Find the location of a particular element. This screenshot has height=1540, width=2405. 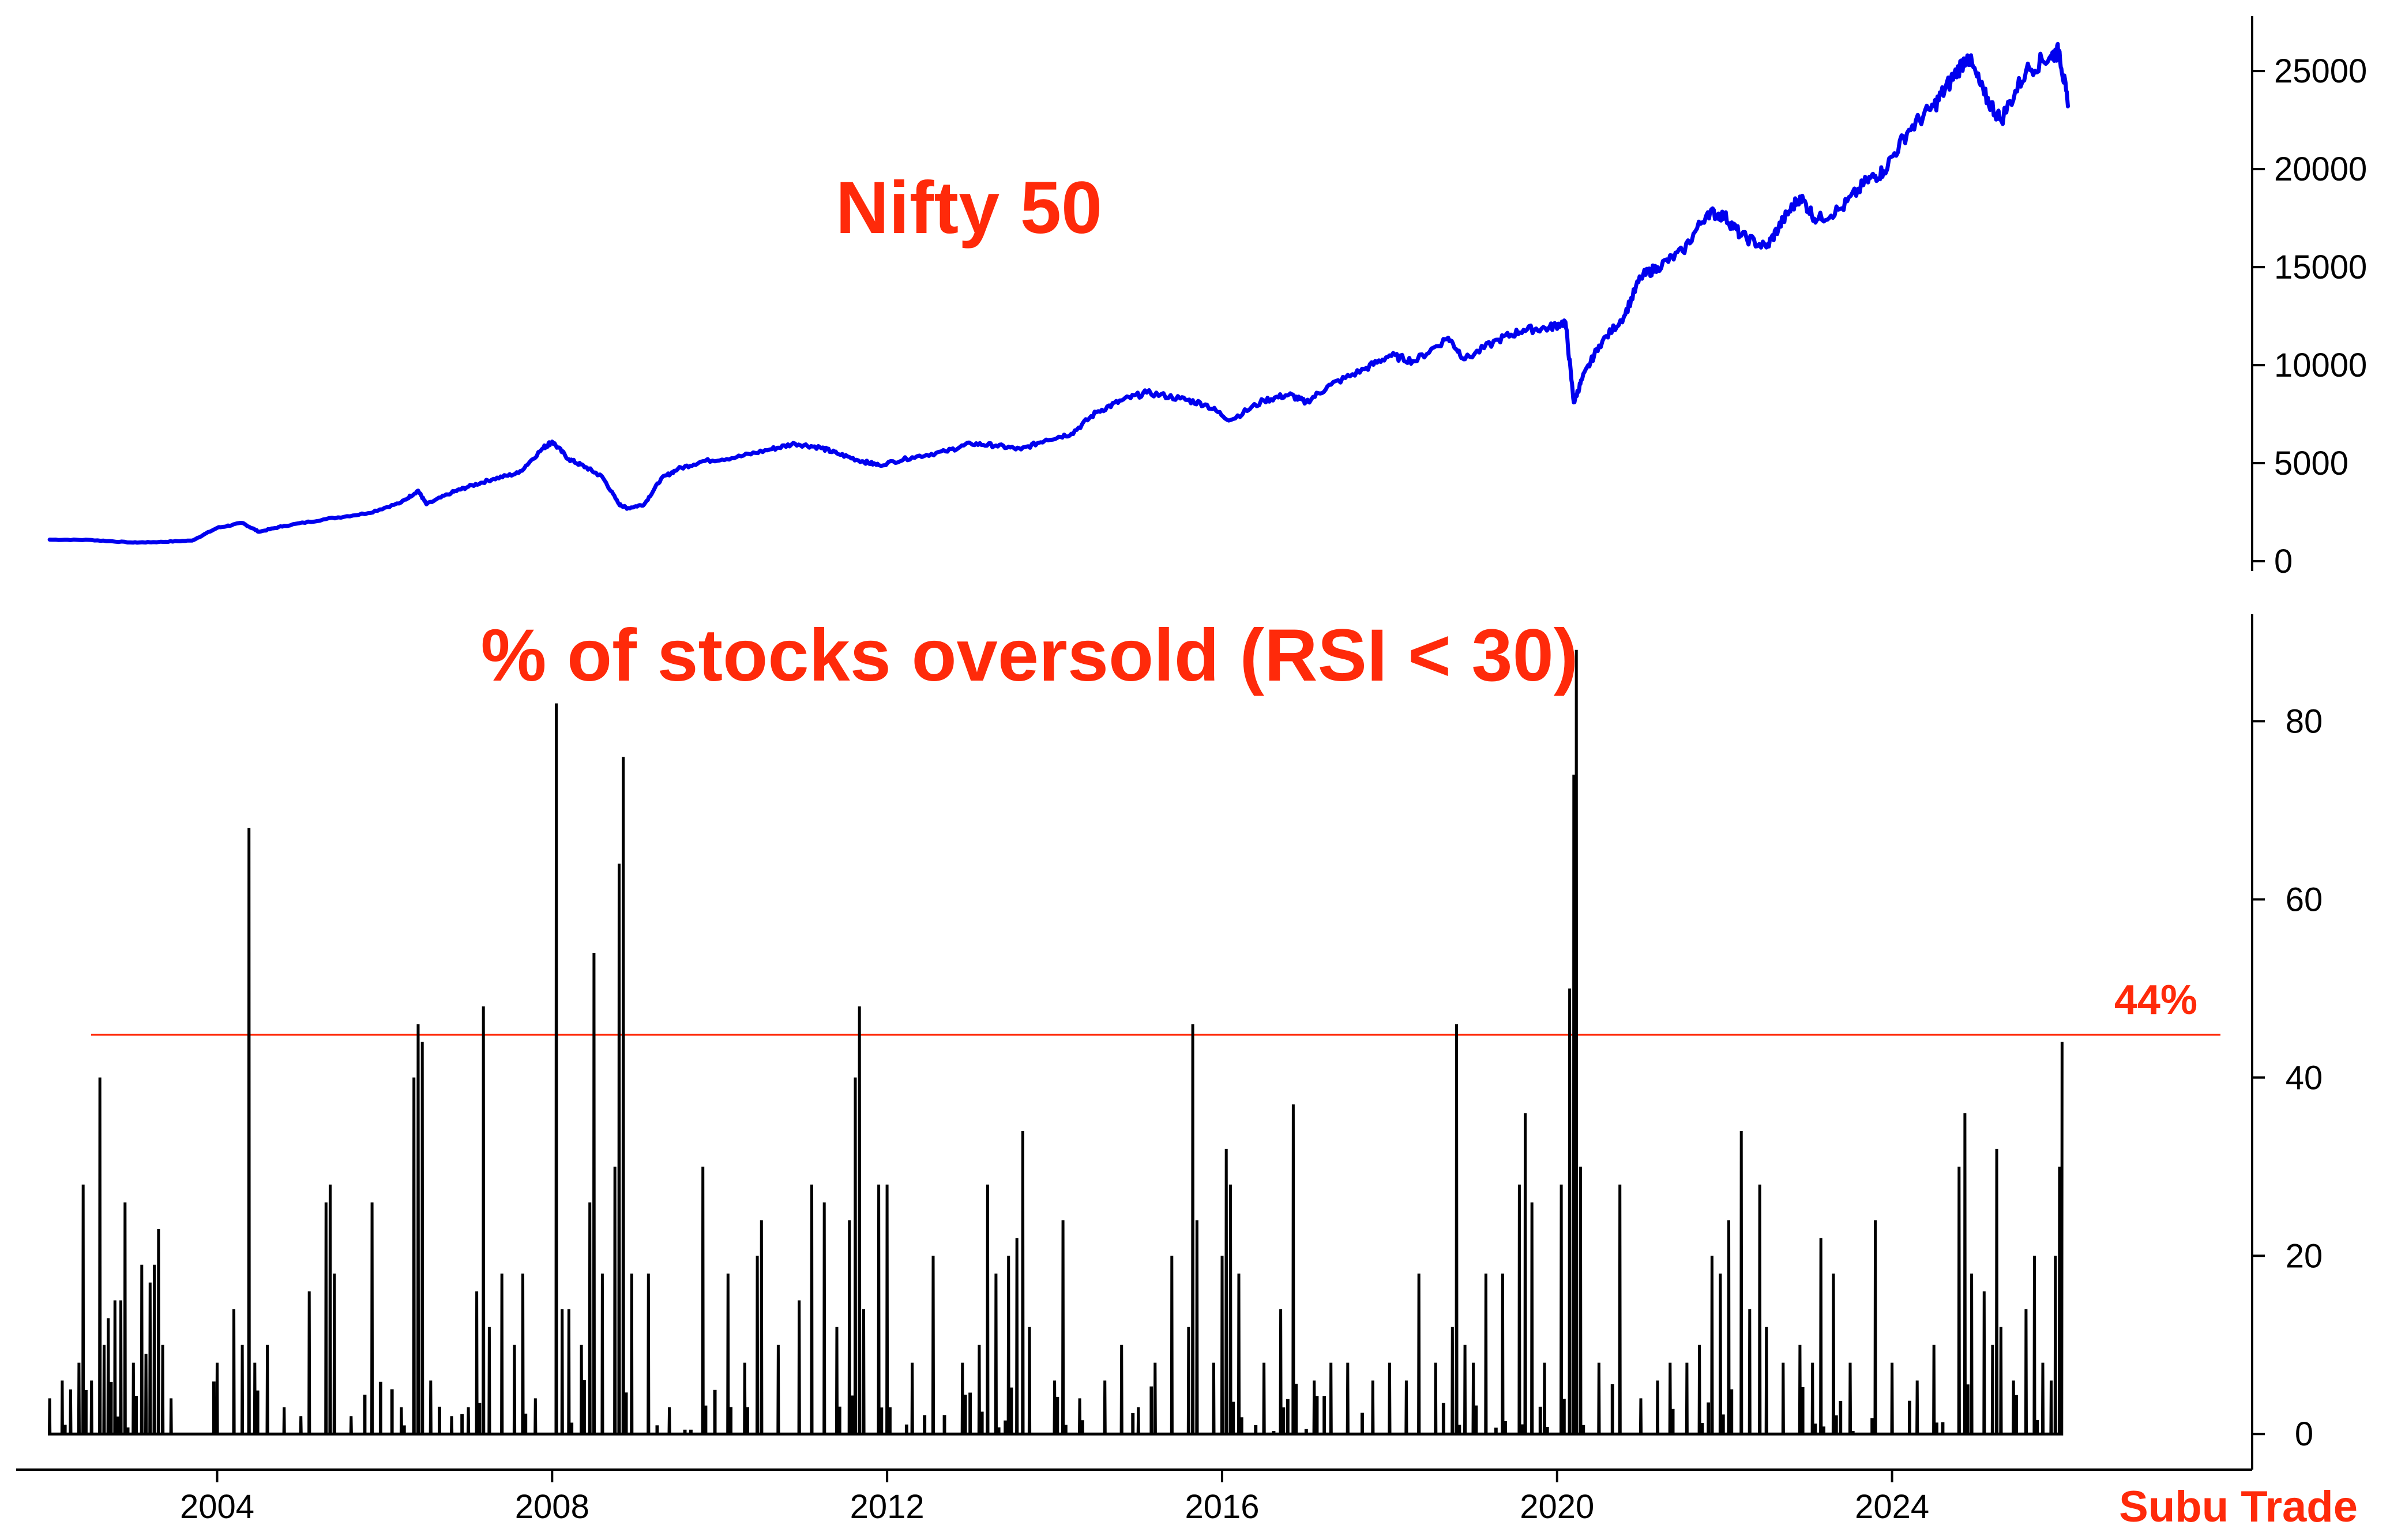

oversold-title: % of stocks oversold (RSI < 30) is located at coordinates (1030, 655).